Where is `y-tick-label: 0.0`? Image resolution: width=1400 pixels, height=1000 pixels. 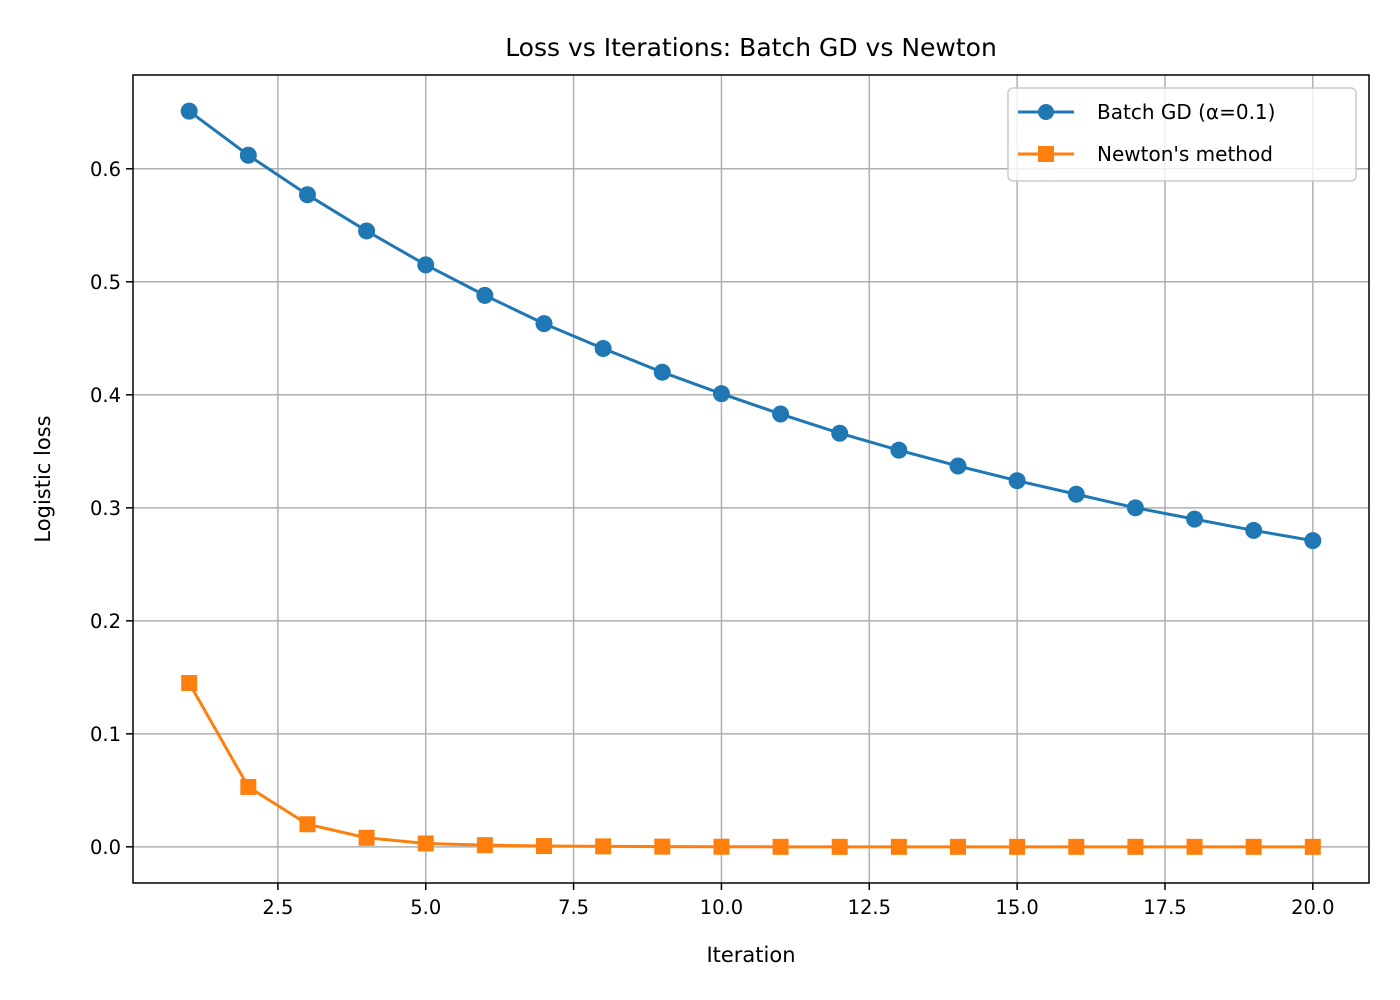 y-tick-label: 0.0 is located at coordinates (105, 847).